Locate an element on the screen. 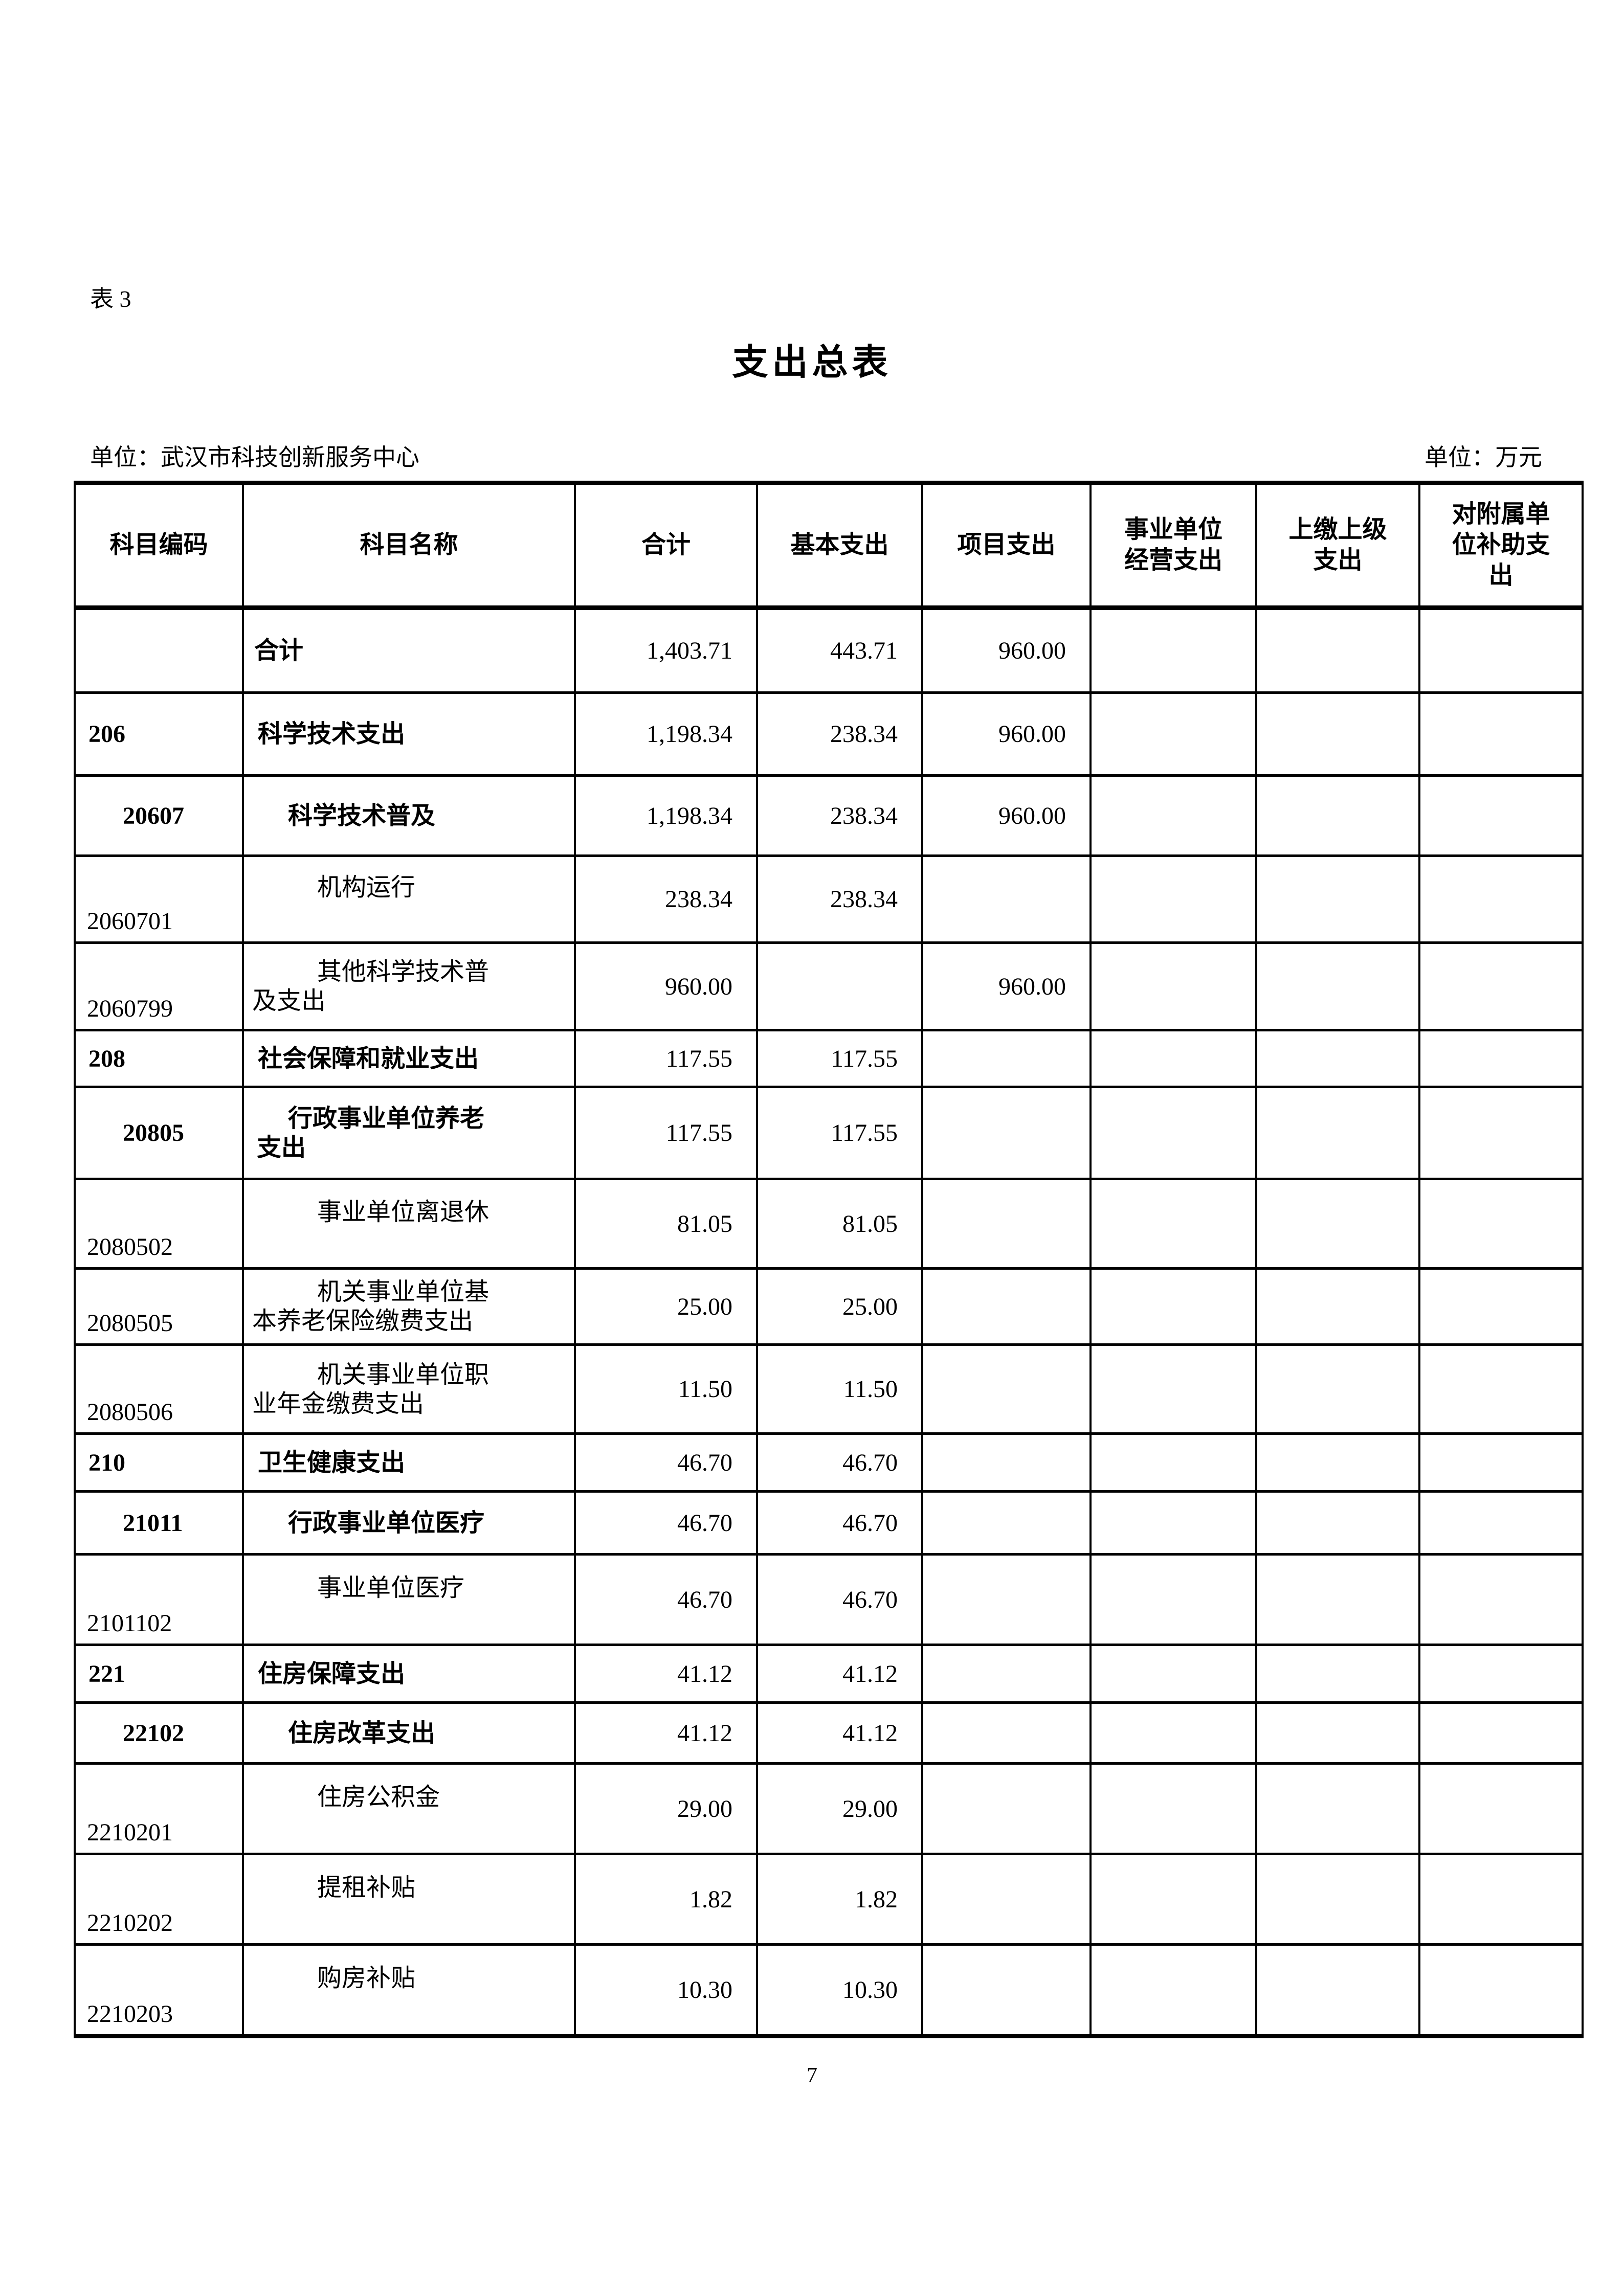 This screenshot has height=2296, width=1624. code-cell: 2210203 is located at coordinates (160, 1990).